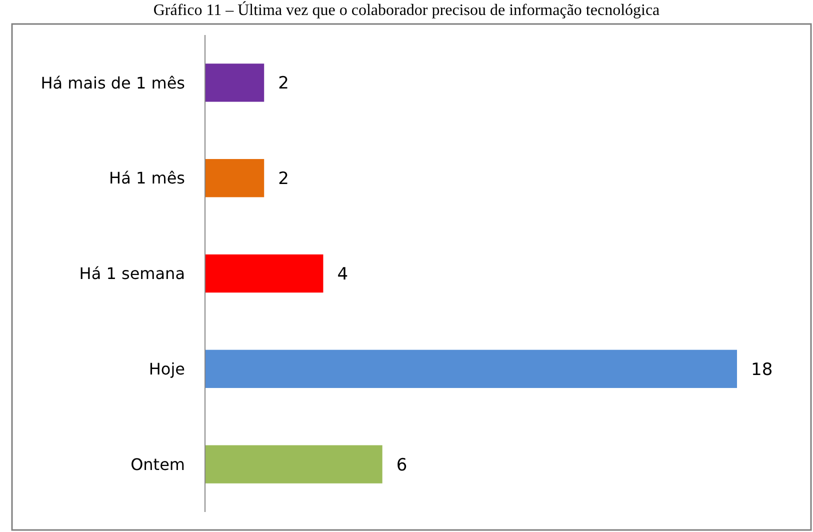 This screenshot has width=813, height=532. Describe the element at coordinates (166, 369) in the screenshot. I see `y-tick-label: Hoje` at that location.